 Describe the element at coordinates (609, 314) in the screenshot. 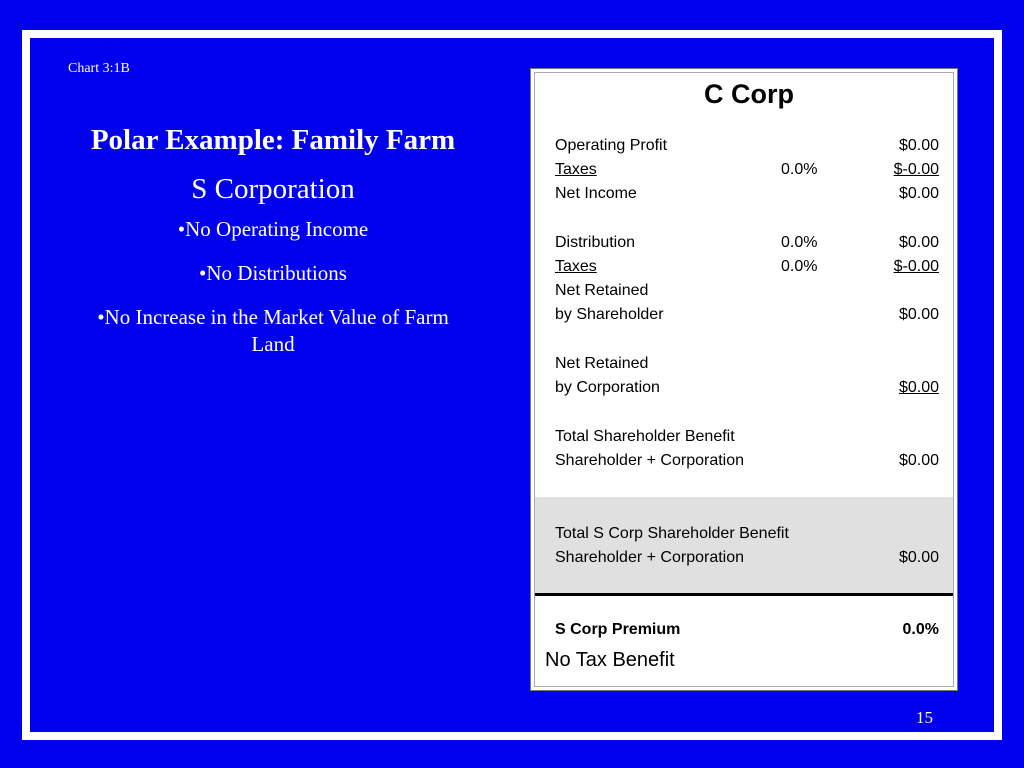

I see `row-label: by Shareholder` at that location.